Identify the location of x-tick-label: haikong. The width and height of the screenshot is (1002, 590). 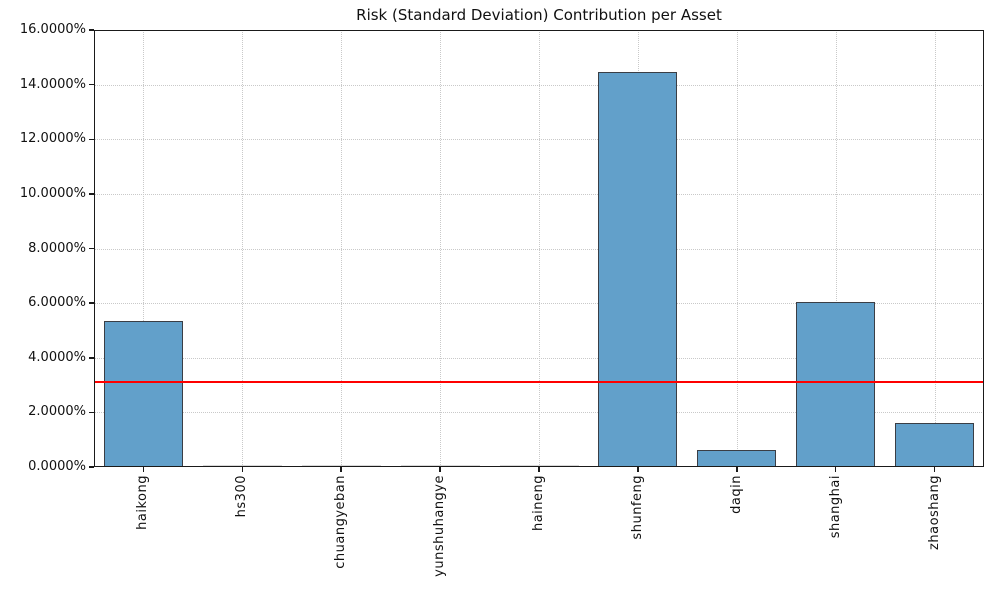
(143, 502).